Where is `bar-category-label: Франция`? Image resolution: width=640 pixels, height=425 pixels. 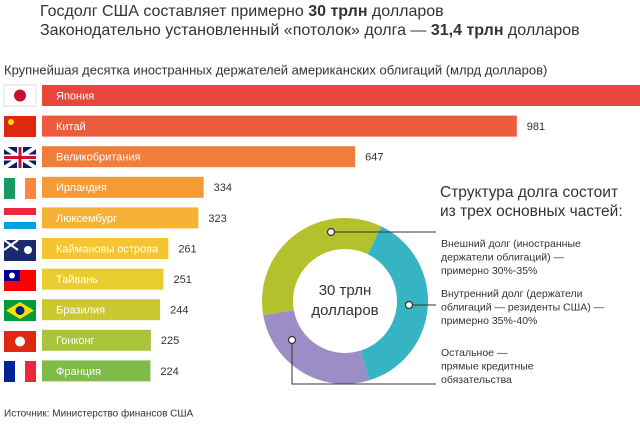
bar-category-label: Франция is located at coordinates (78, 372).